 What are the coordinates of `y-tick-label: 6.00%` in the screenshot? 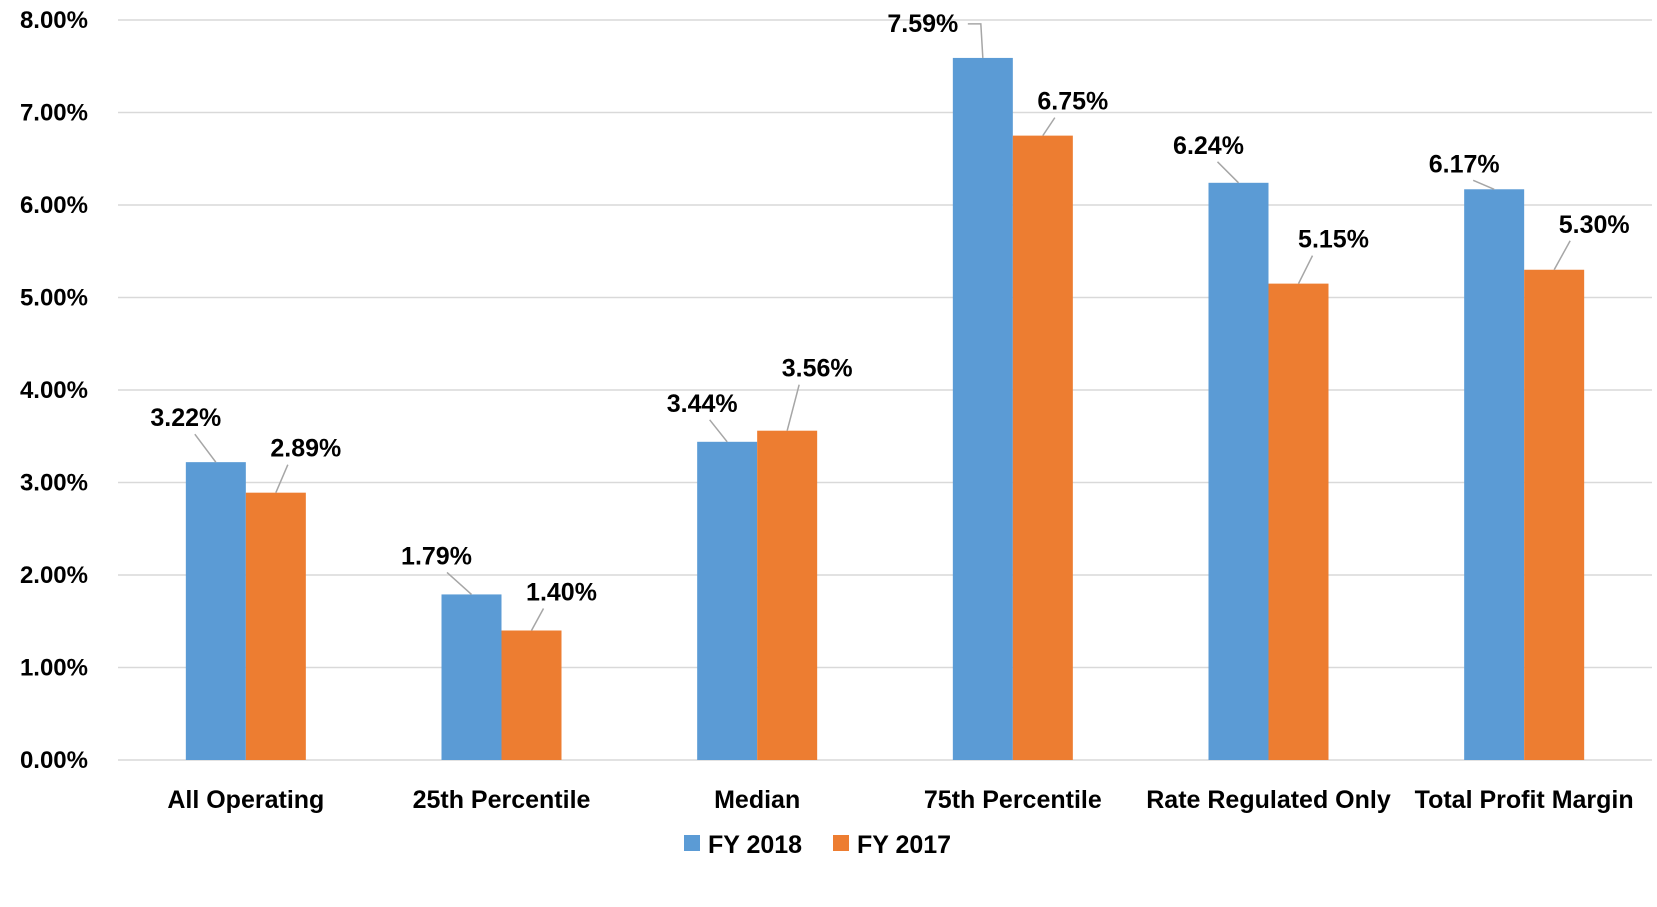 It's located at (54, 205).